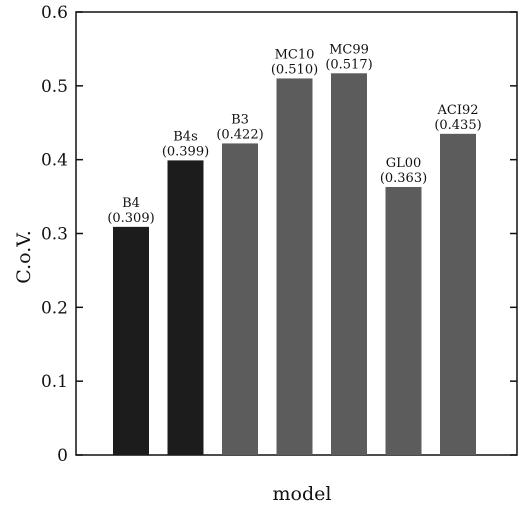 Image resolution: width=526 pixels, height=508 pixels. I want to click on bar-value-label: (0.517), so click(348, 64).